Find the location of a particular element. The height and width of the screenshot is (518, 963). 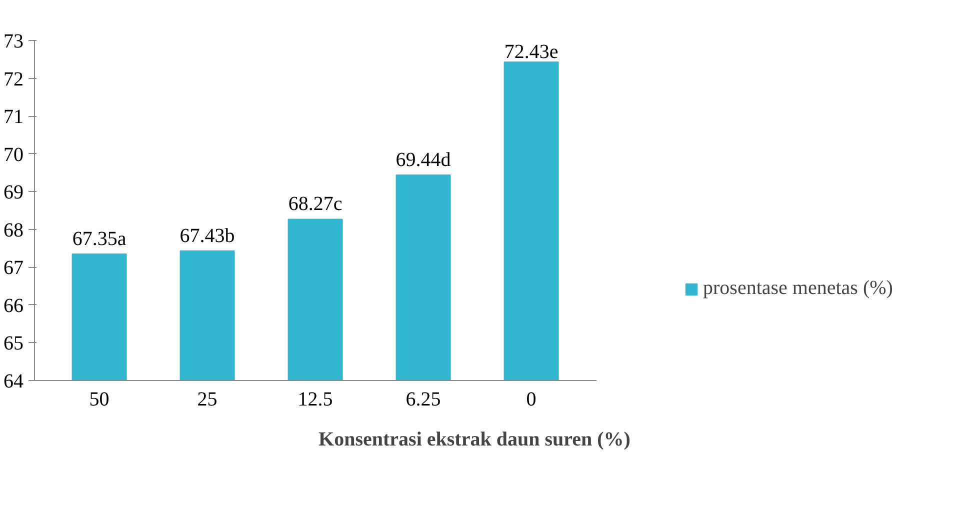

x-axis-title: Konsentrasi ekstrak daun suren (%) is located at coordinates (474, 439).